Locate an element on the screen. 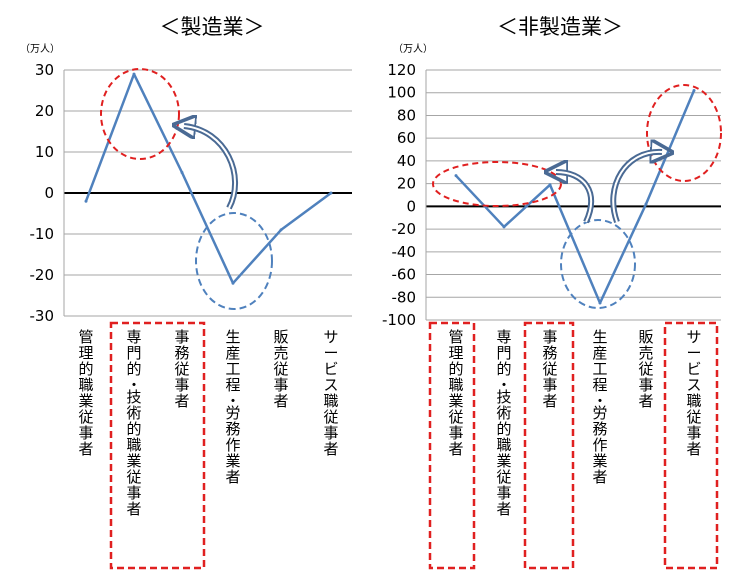  chart-title-manufacturing: ＜製造業＞ is located at coordinates (212, 27).